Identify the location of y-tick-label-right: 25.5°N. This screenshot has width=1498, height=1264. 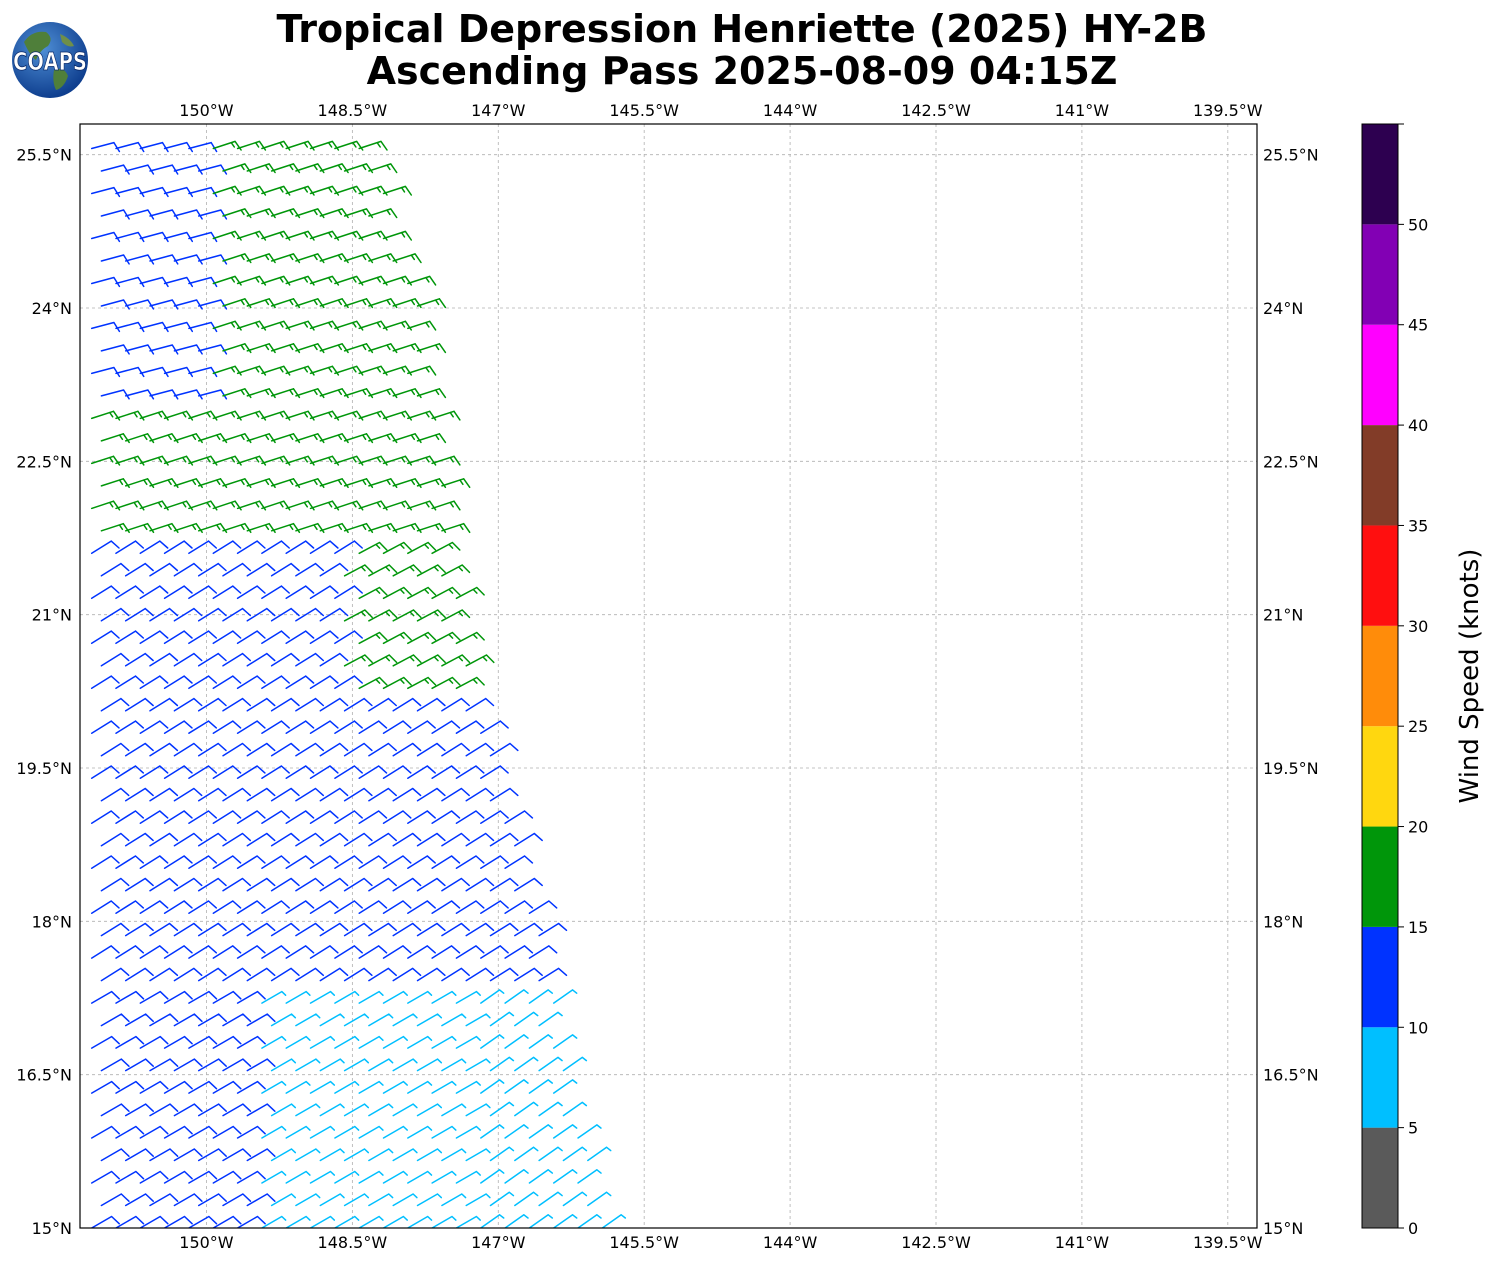
(1291, 155).